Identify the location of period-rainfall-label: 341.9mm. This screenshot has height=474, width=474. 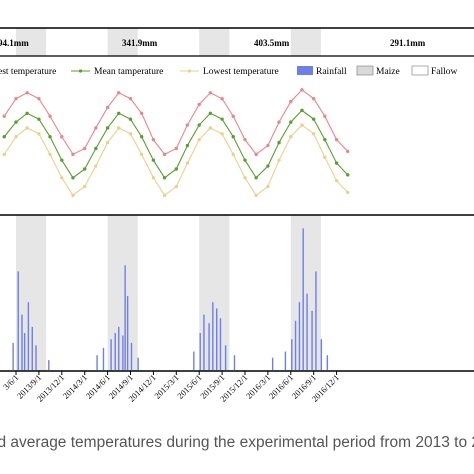
(140, 43).